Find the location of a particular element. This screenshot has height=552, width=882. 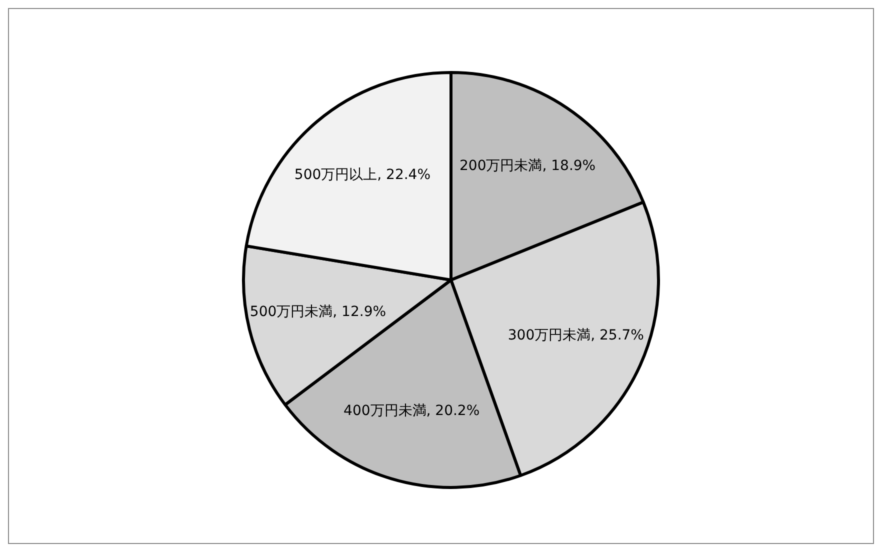

slice-label: 500万円未満, 12.9% is located at coordinates (318, 312).